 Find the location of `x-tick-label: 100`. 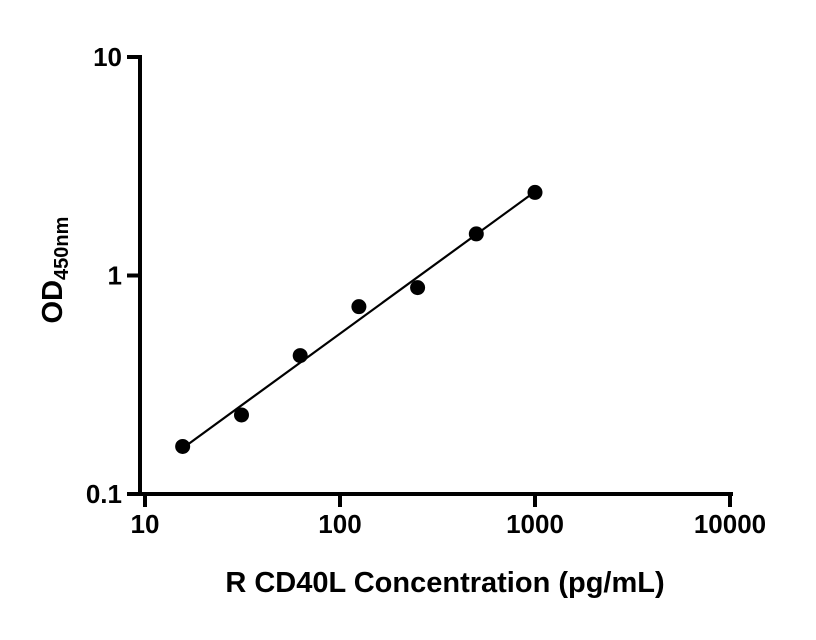

x-tick-label: 100 is located at coordinates (339, 524).